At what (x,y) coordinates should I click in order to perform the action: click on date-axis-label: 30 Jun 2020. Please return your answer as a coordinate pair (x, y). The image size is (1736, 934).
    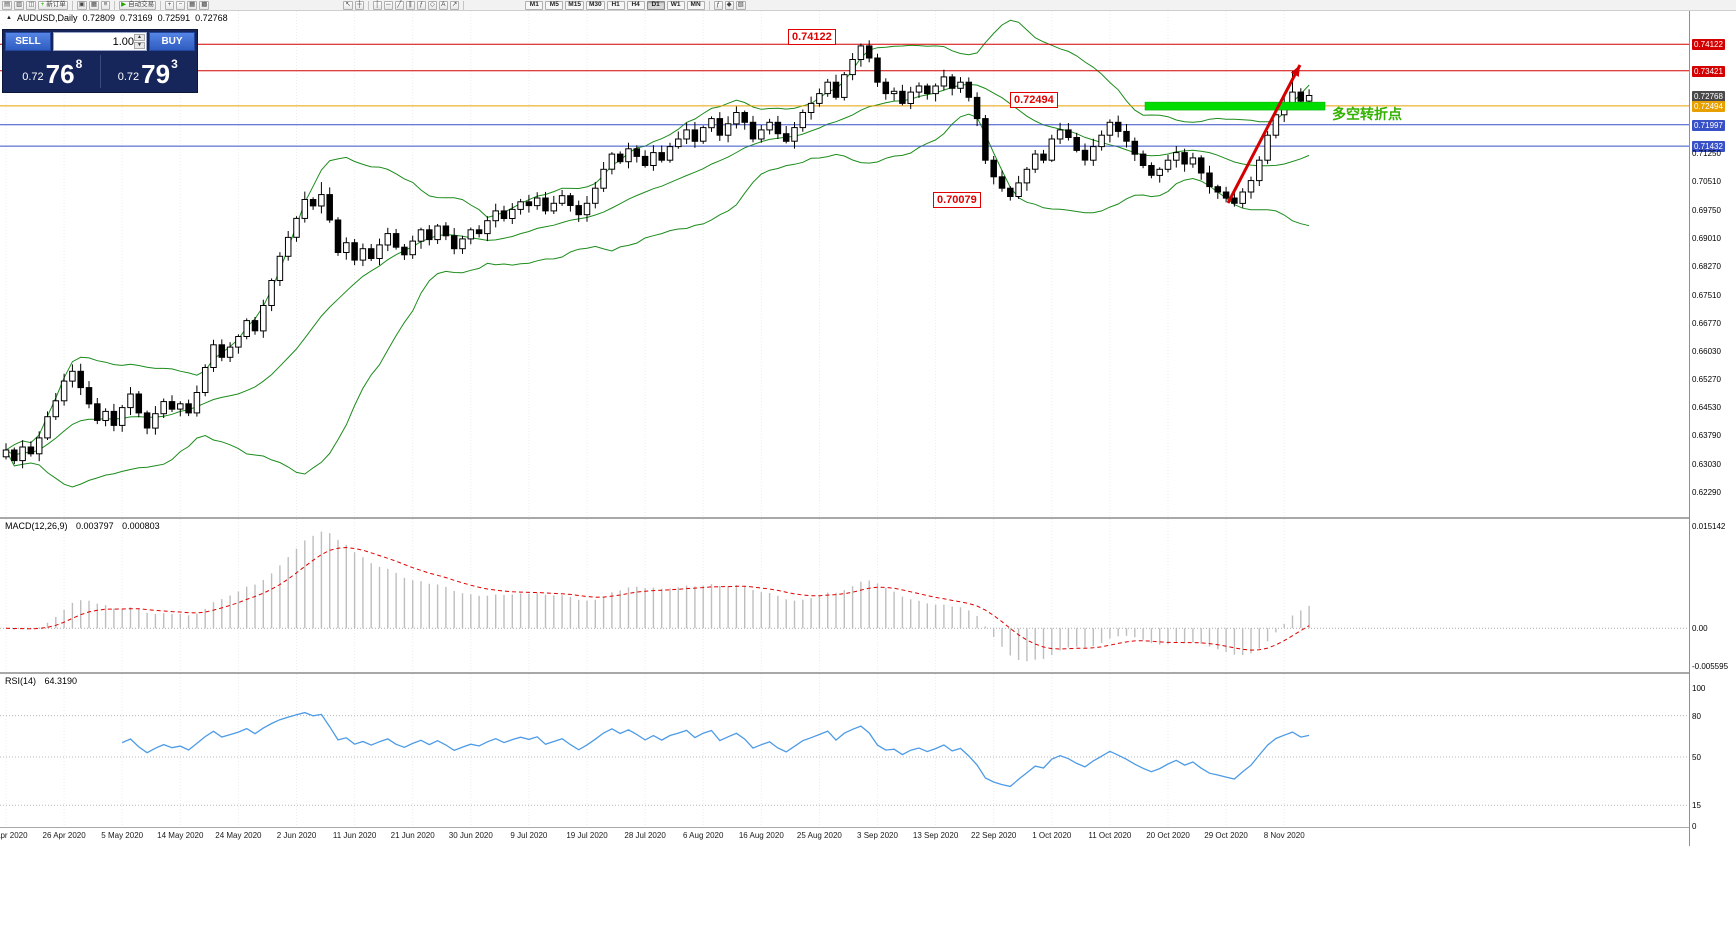
    Looking at the image, I should click on (470, 835).